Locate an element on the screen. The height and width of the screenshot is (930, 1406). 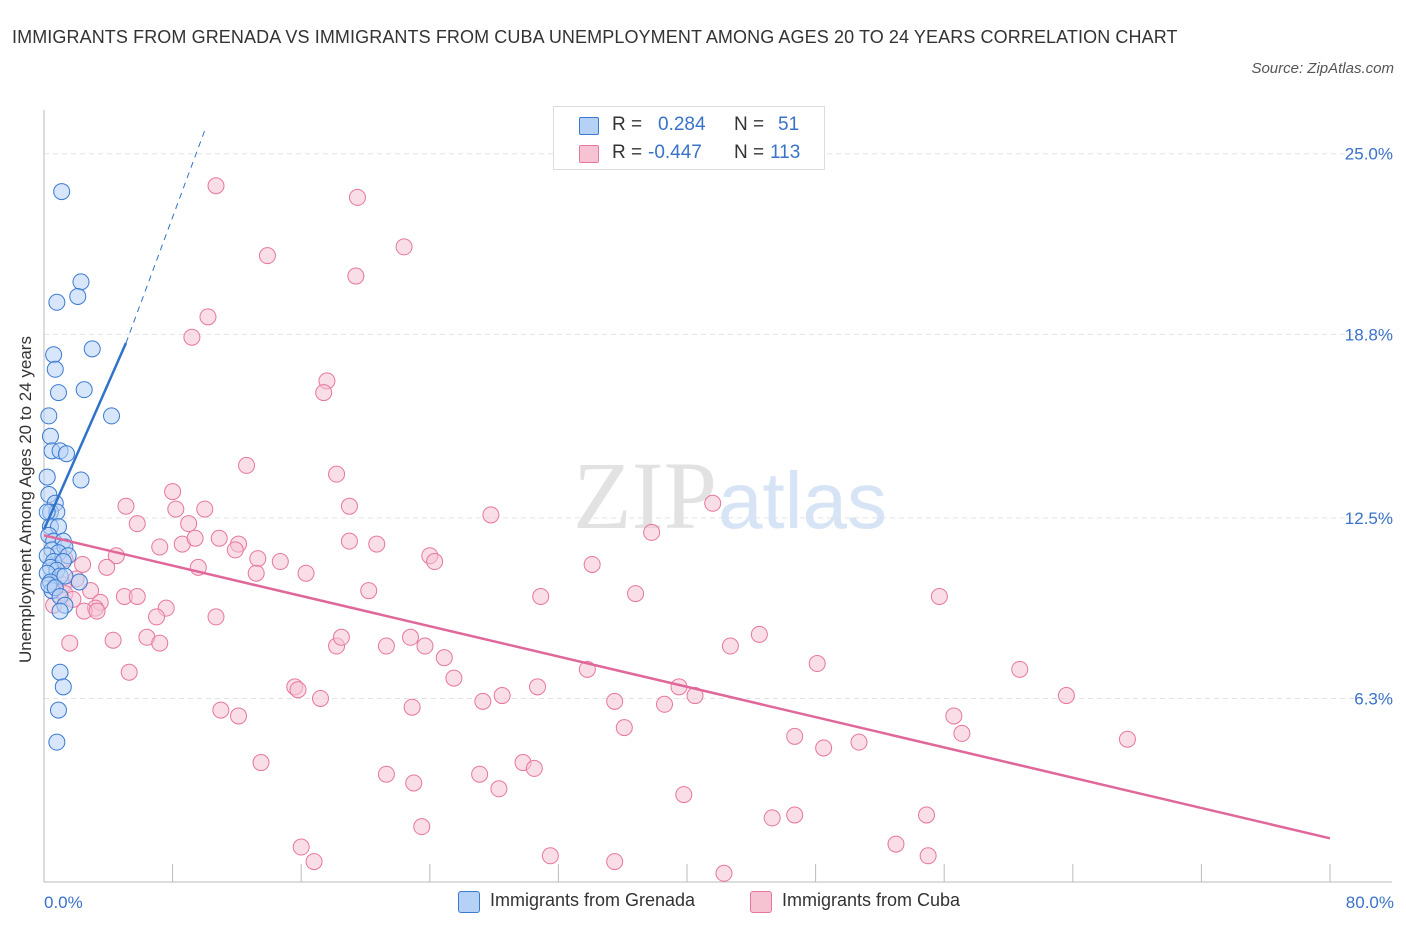
stats-swatch-grenada is located at coordinates (589, 126).